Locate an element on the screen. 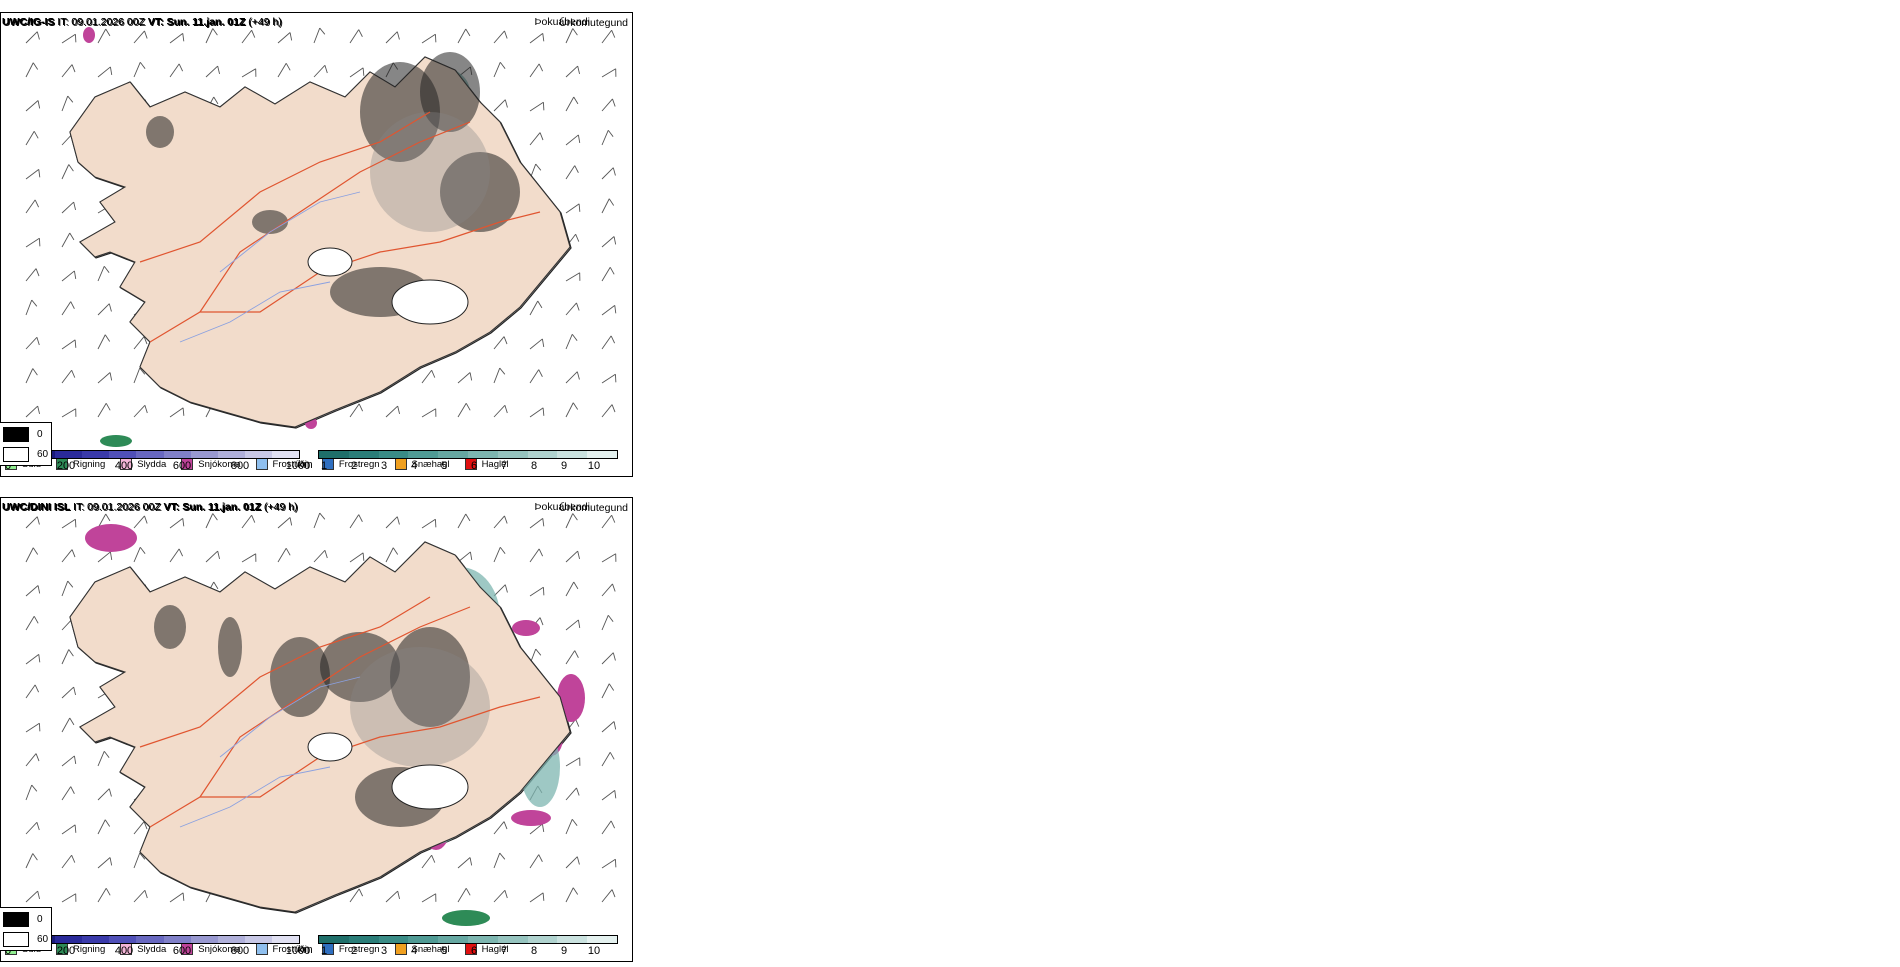  snow-area is located at coordinates (111, 538).